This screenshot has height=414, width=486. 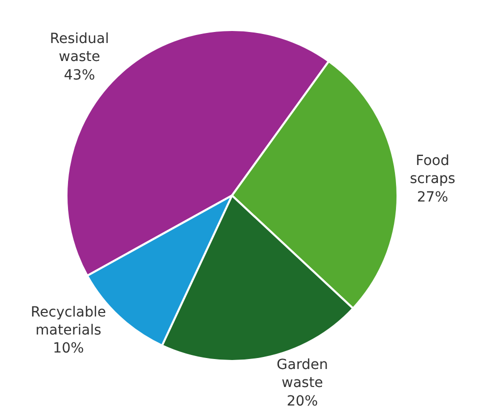 I want to click on data-label: 10%, so click(x=68, y=348).